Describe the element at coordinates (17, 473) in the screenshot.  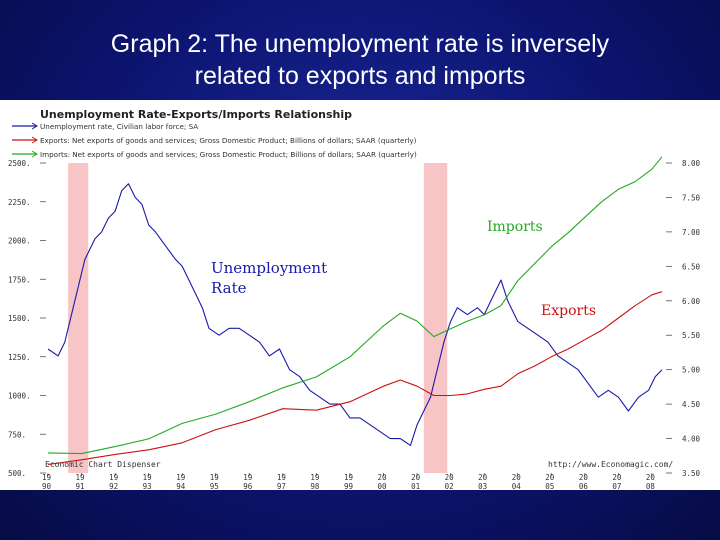
I see `left-tick-label: 500.` at that location.